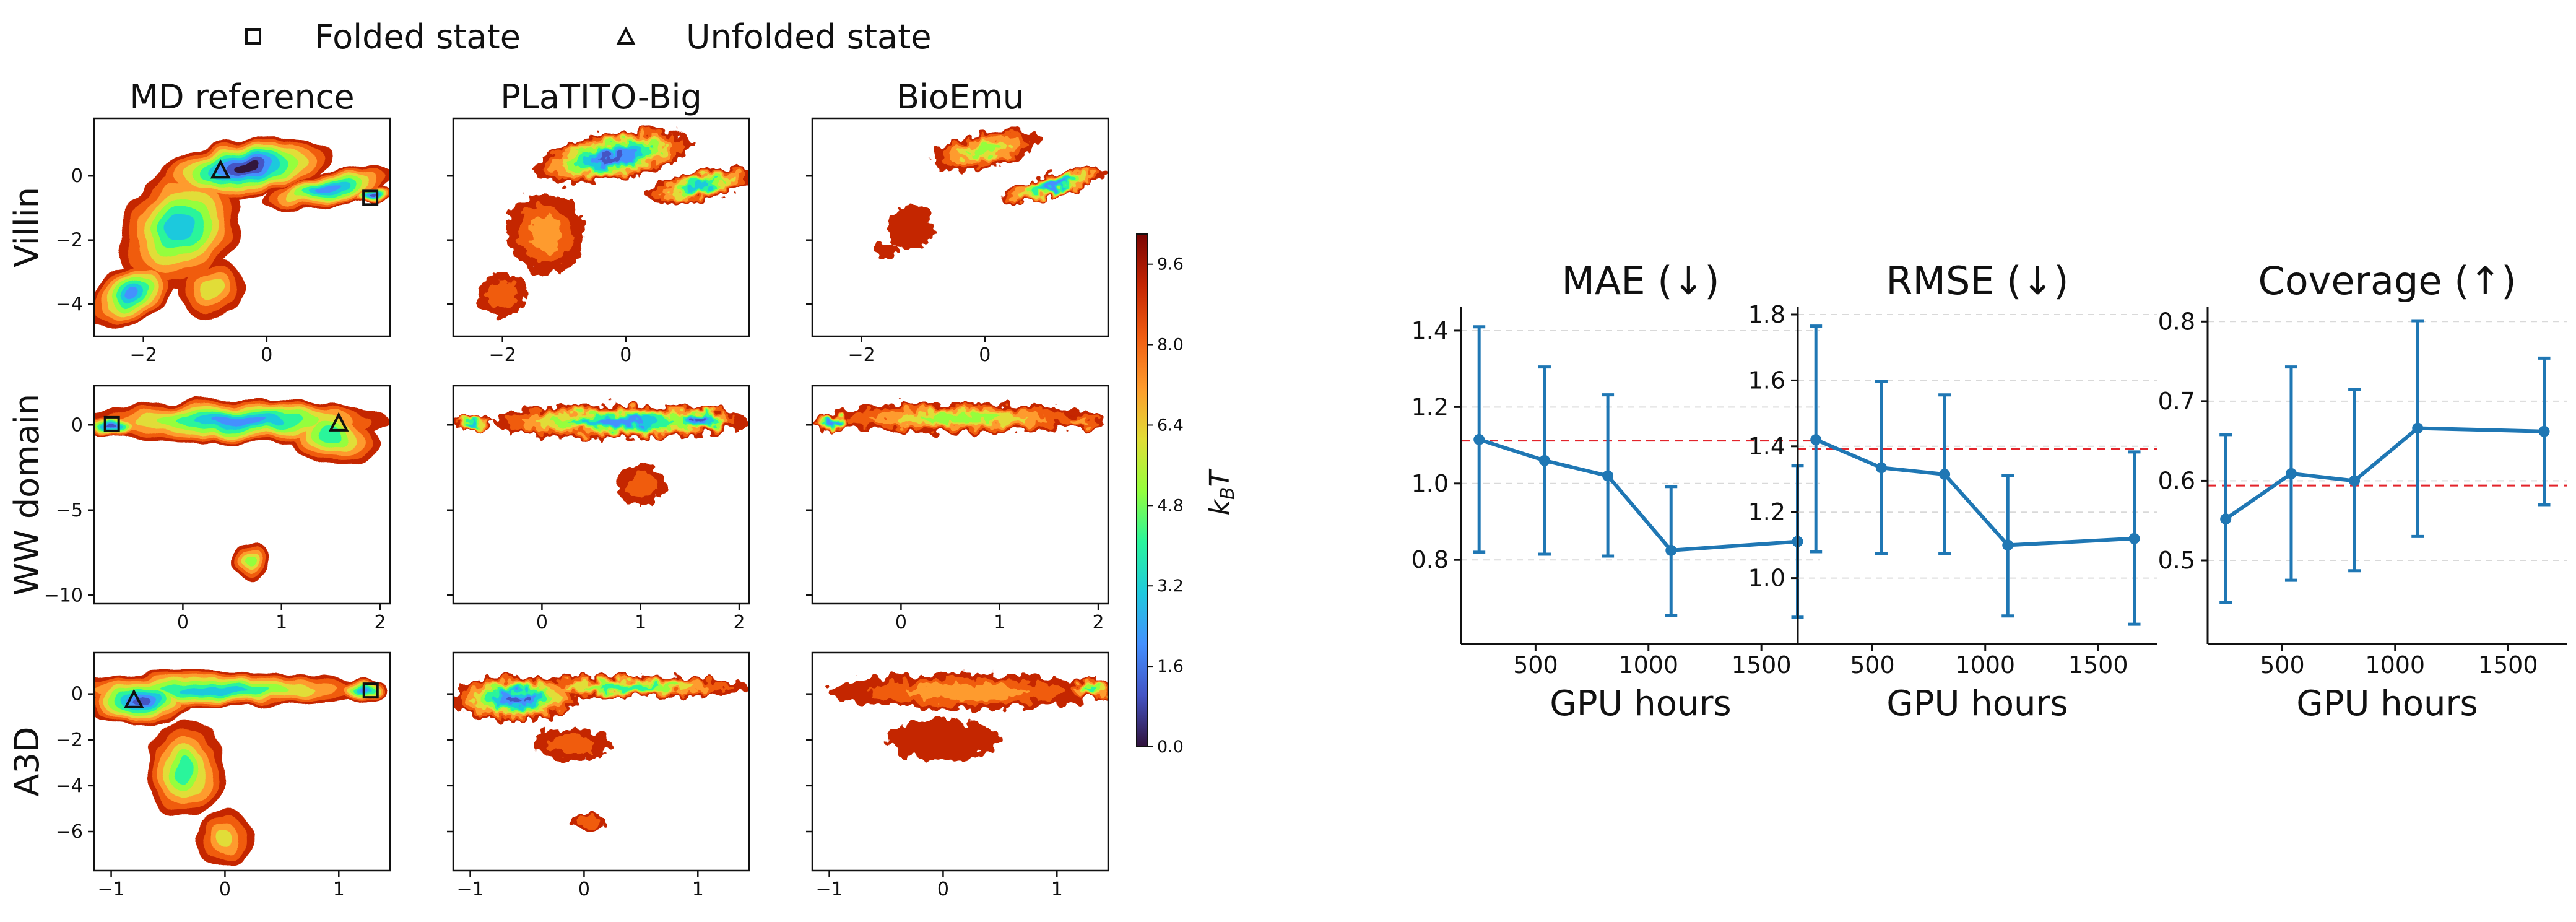 The height and width of the screenshot is (922, 2576). I want to click on heatmap-panel-r2-c3: 0 1 2, so click(957, 509).